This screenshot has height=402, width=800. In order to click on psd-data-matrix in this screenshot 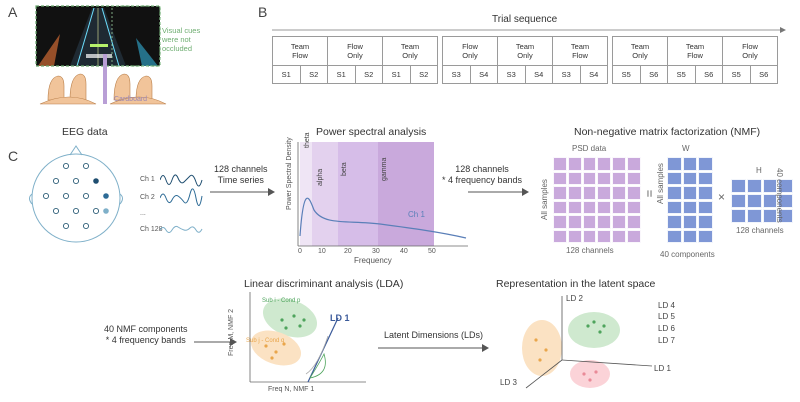, I will do `click(597, 200)`.